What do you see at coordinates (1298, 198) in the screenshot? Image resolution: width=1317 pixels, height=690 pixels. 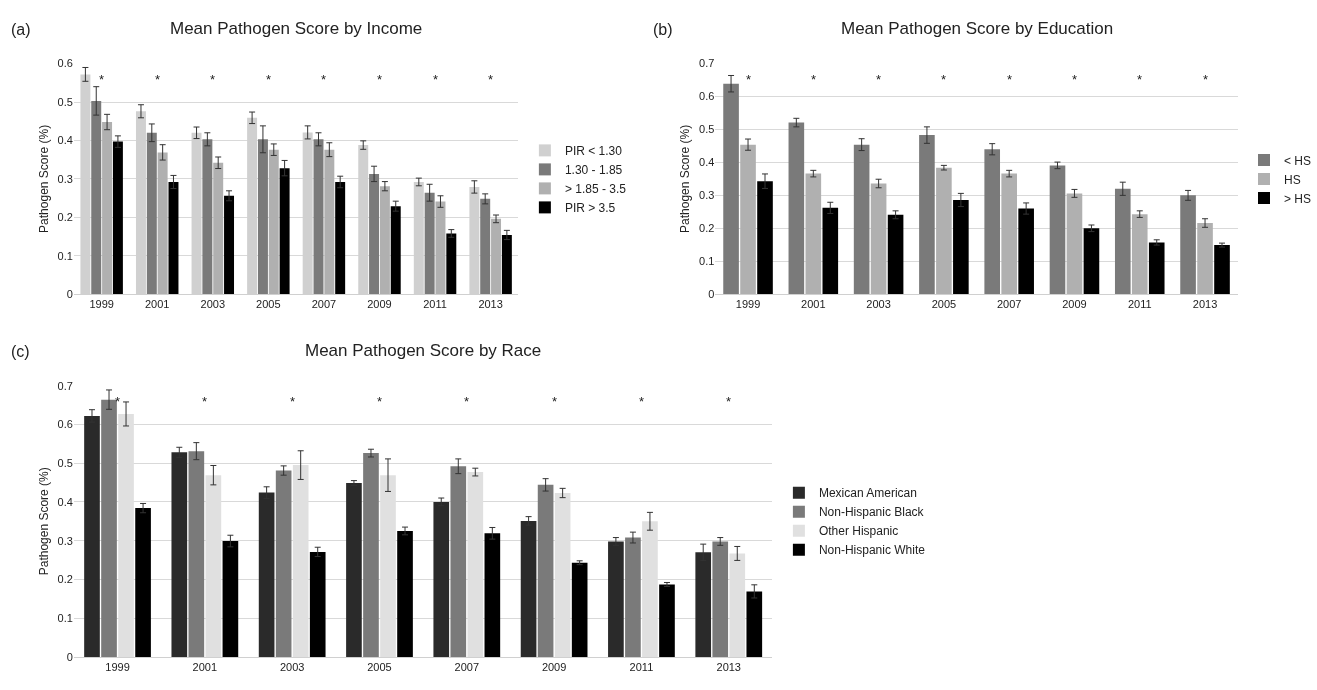 I see `legend-label: > HS` at bounding box center [1298, 198].